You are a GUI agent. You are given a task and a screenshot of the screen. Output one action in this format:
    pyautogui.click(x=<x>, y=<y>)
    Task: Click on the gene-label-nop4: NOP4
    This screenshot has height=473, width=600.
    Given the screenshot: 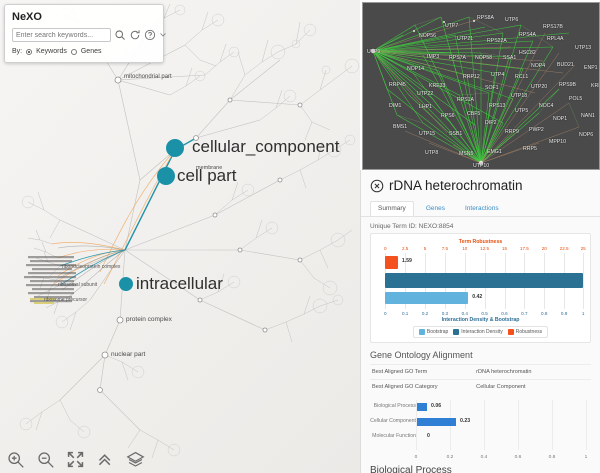 What is the action you would take?
    pyautogui.click(x=538, y=66)
    